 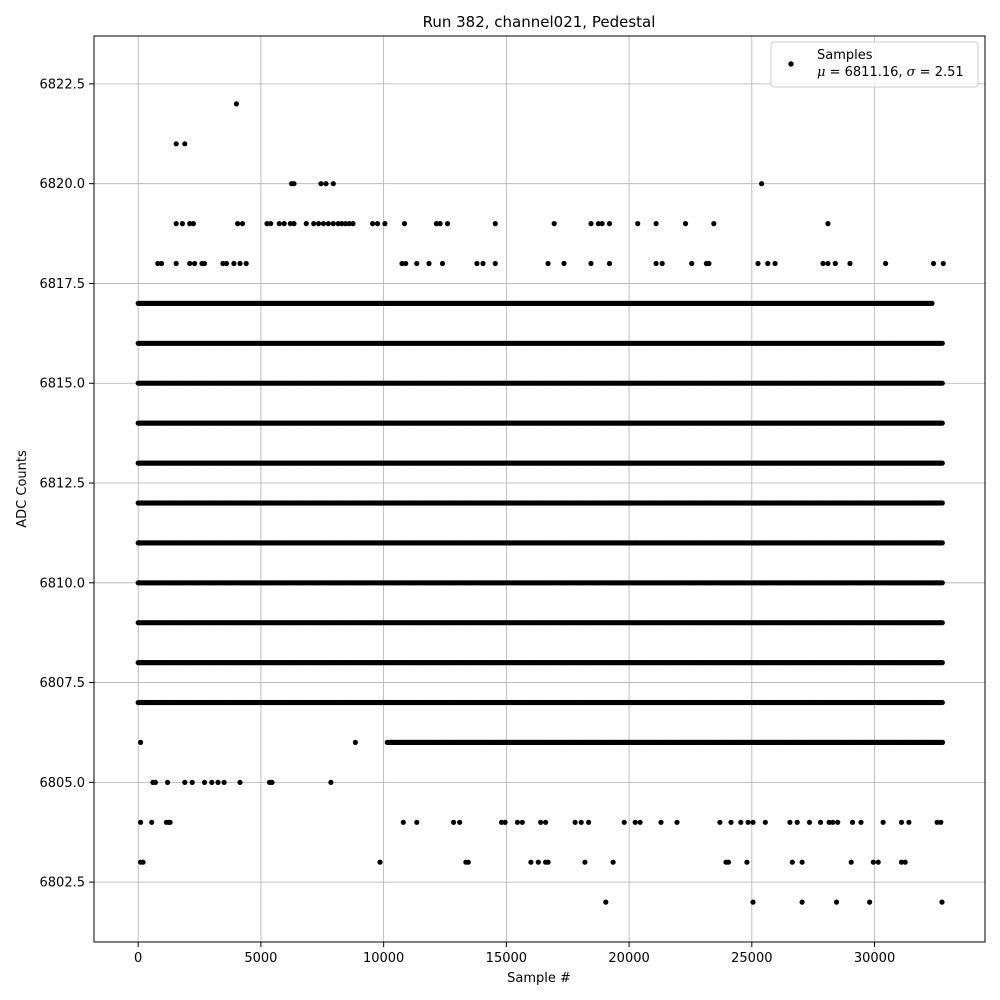 I want to click on chart-title: Run 382, channel021, Pedestal, so click(x=539, y=22).